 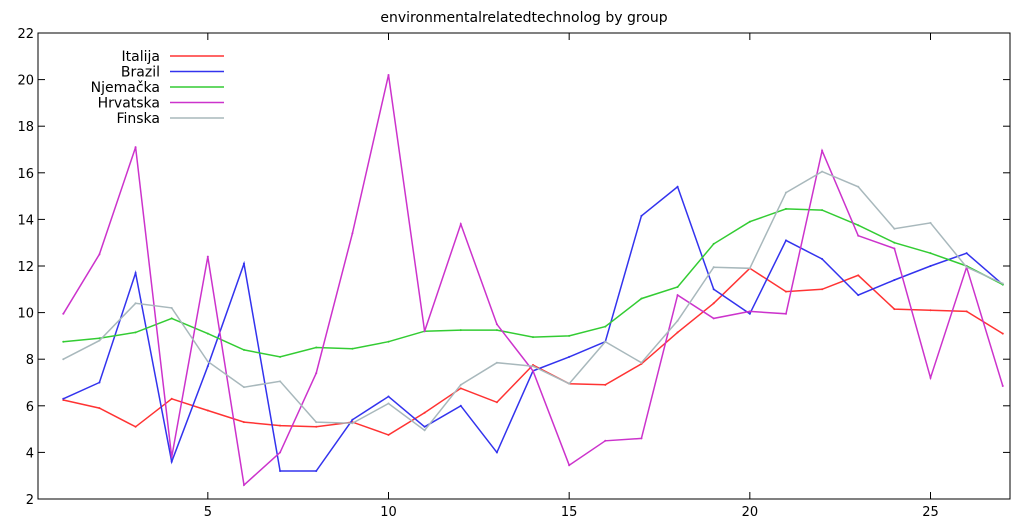 I want to click on x-tick-label: 5, so click(x=208, y=512).